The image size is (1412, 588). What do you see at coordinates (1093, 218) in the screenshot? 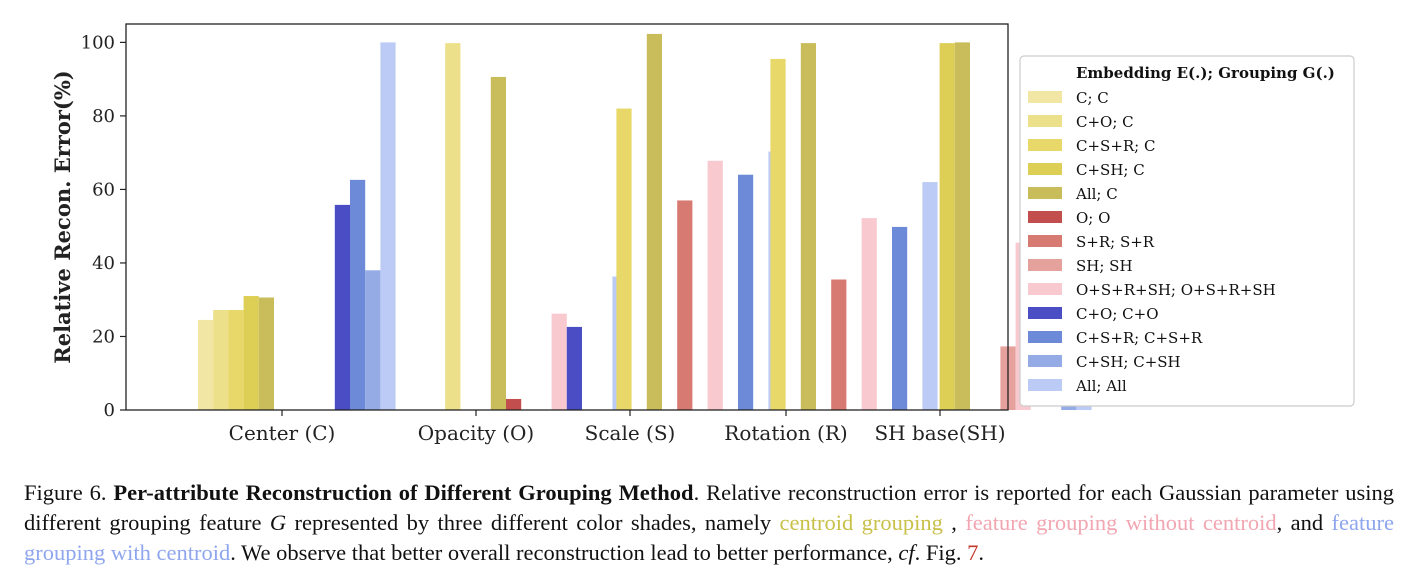
I see `legend-label: O; O` at bounding box center [1093, 218].